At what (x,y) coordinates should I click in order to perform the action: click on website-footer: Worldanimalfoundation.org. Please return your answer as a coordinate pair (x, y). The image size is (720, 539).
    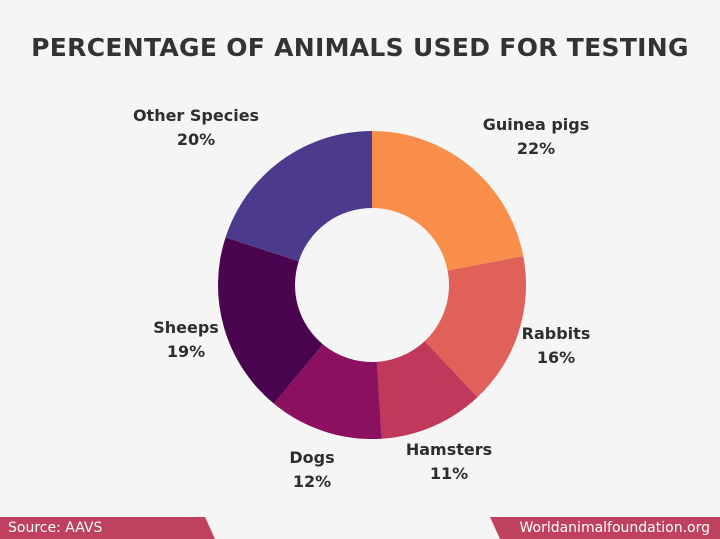
    Looking at the image, I should click on (605, 528).